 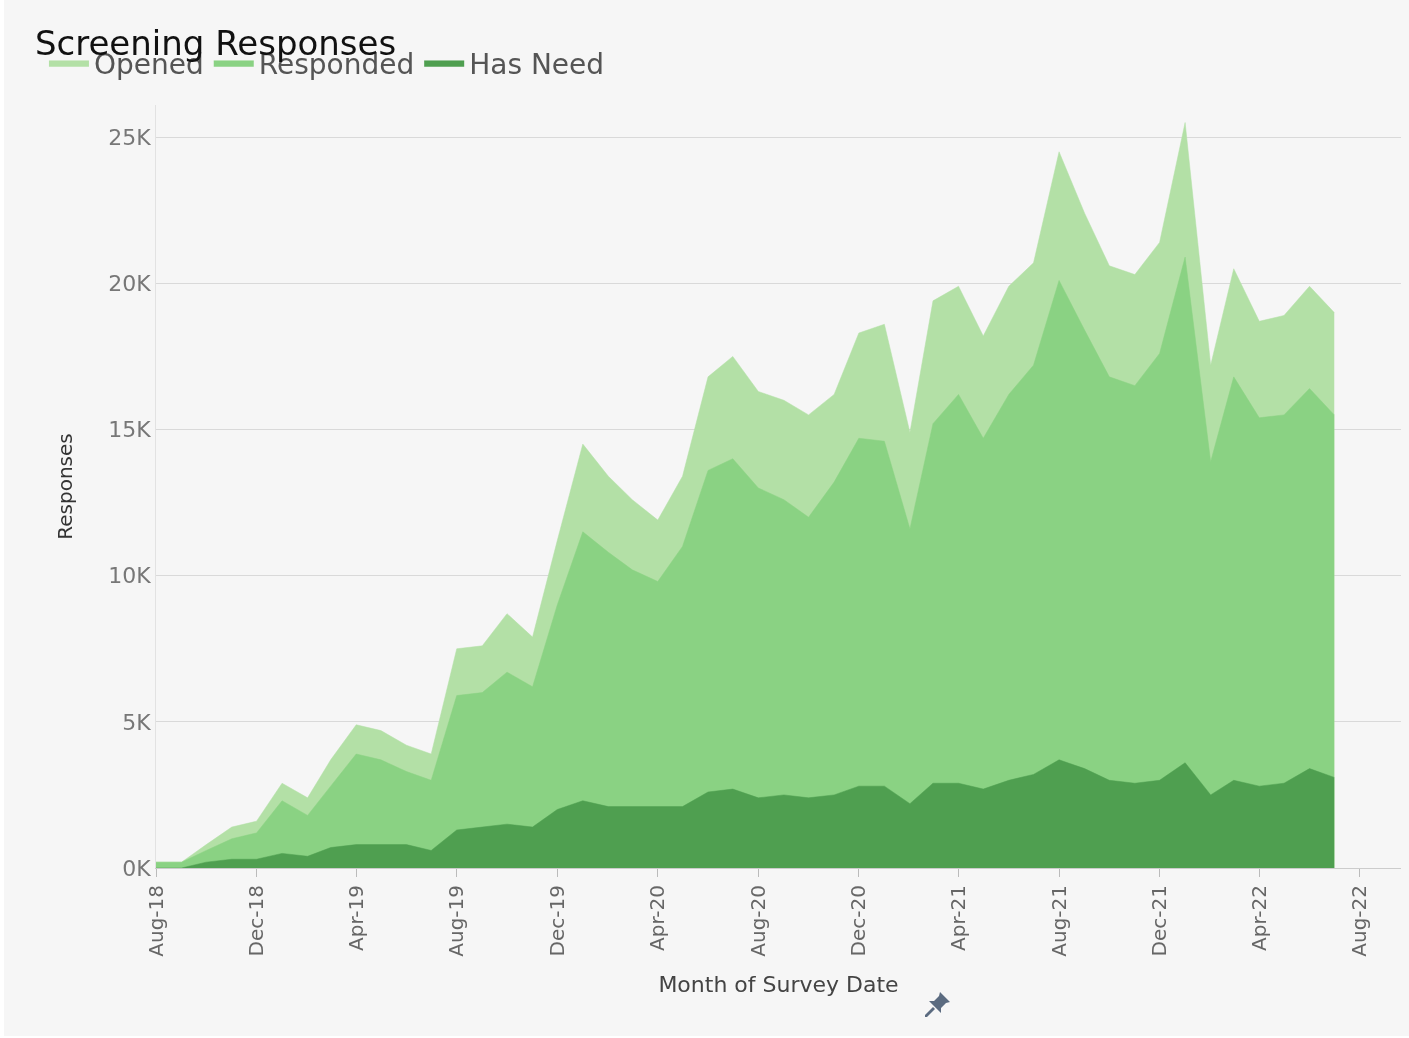 I want to click on y-axis-title: Responses, so click(x=64, y=486).